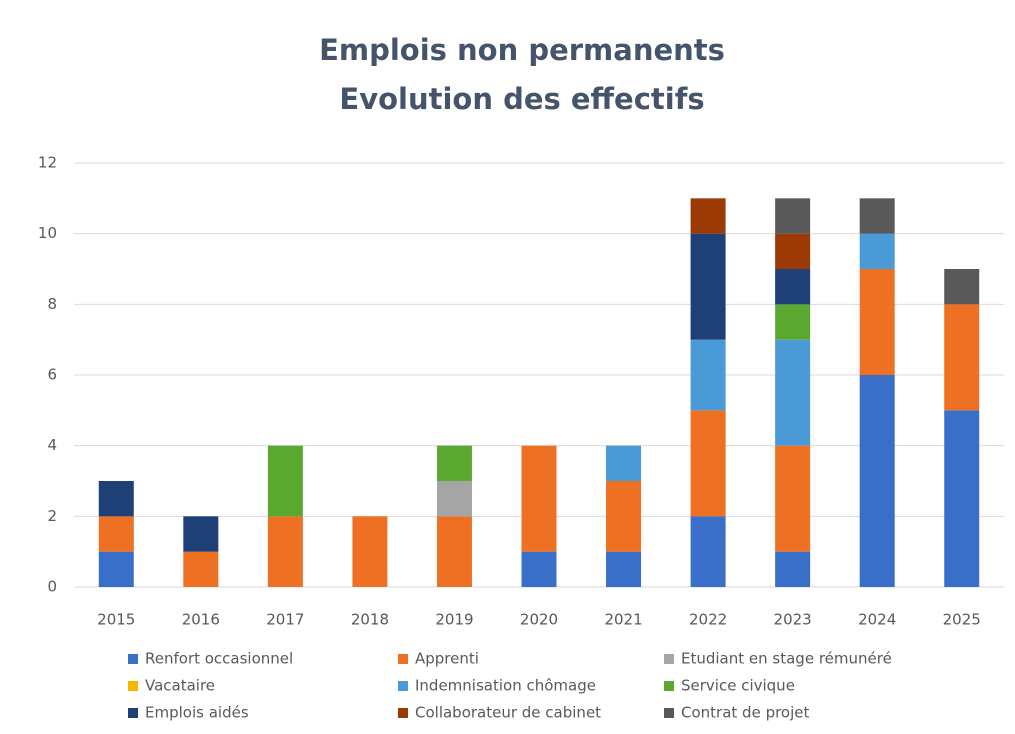 This screenshot has width=1015, height=734. Describe the element at coordinates (52, 375) in the screenshot. I see `y-tick-label: 6` at that location.